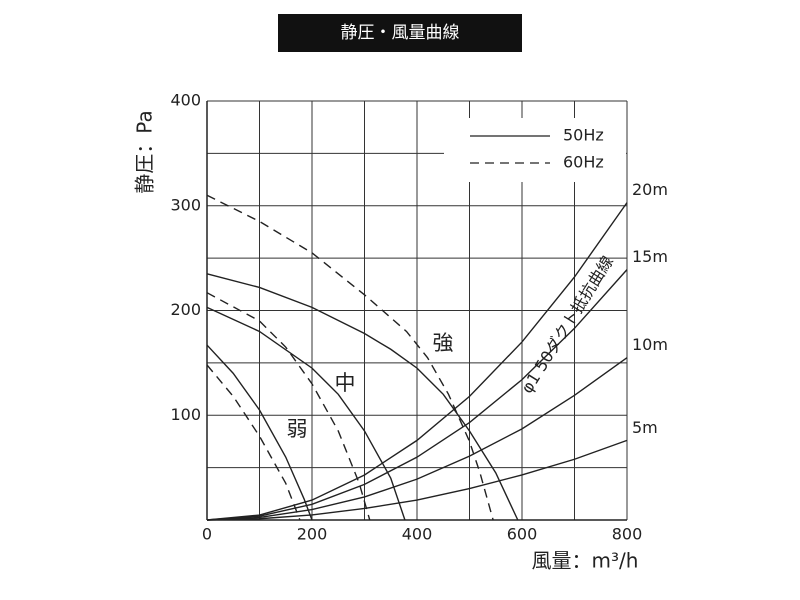 This screenshot has width=800, height=600. Describe the element at coordinates (297, 429) in the screenshot. I see `annotation: 弱` at that location.